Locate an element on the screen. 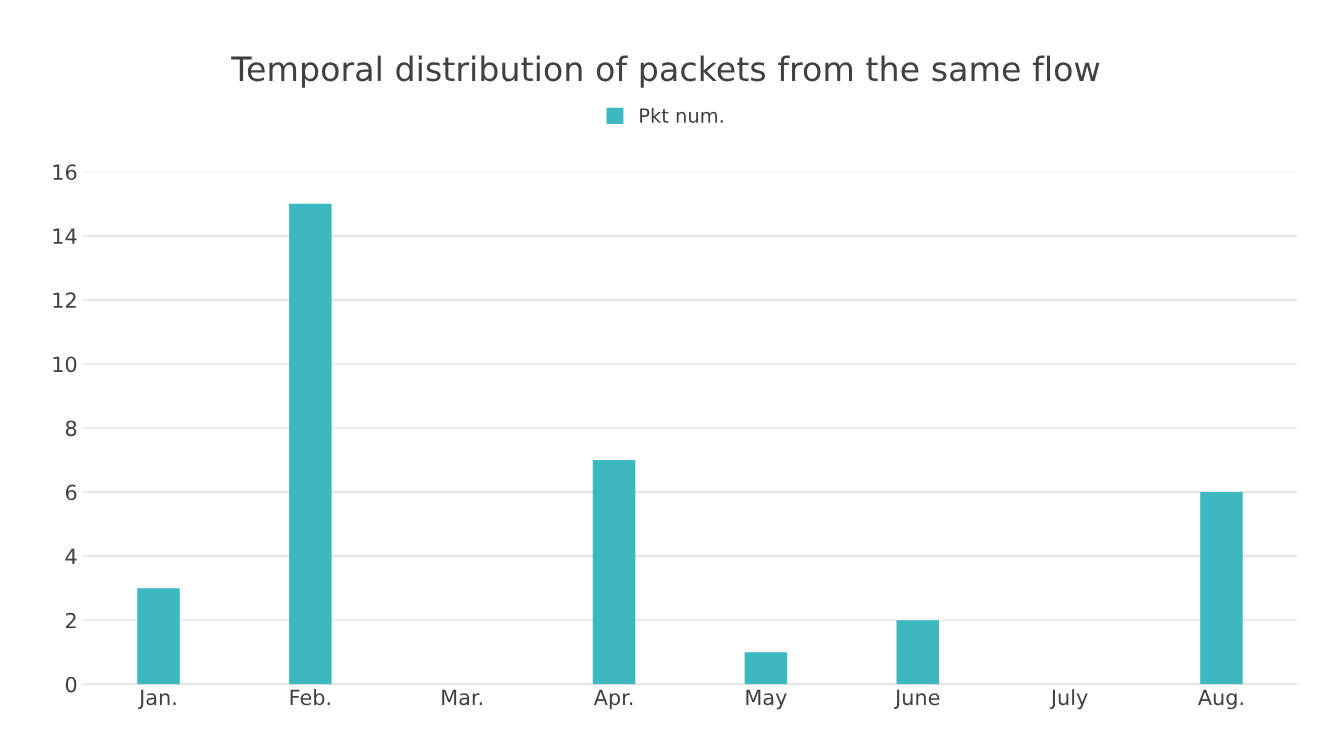  y-tick-label: 14 is located at coordinates (65, 236).